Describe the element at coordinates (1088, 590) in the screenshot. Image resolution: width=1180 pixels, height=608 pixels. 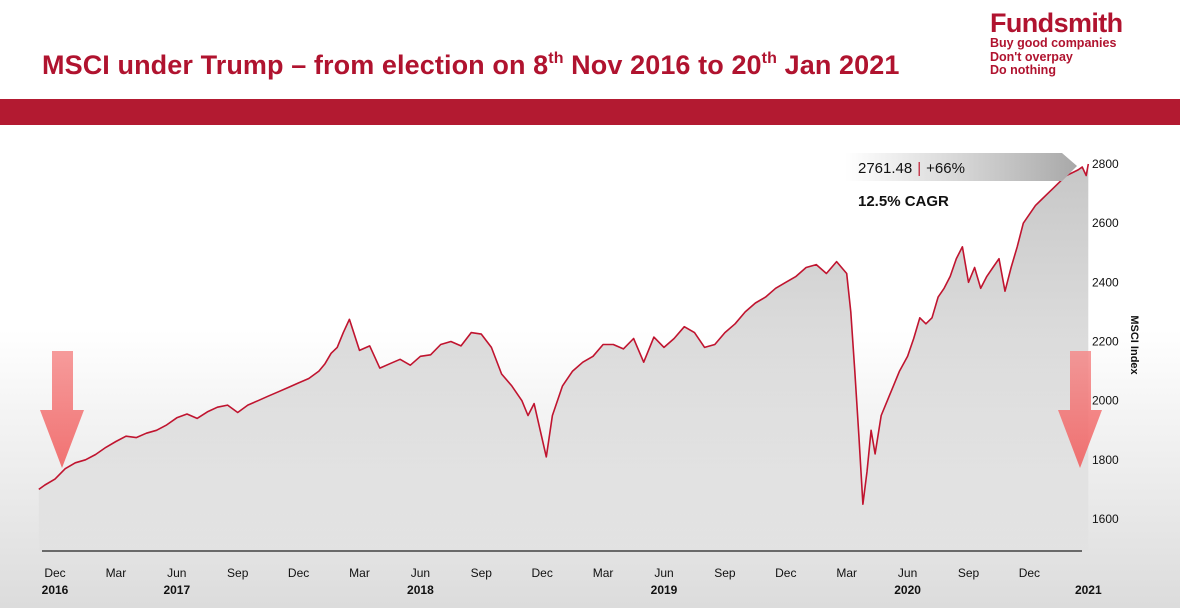
I see `x-year-label: 2021` at that location.